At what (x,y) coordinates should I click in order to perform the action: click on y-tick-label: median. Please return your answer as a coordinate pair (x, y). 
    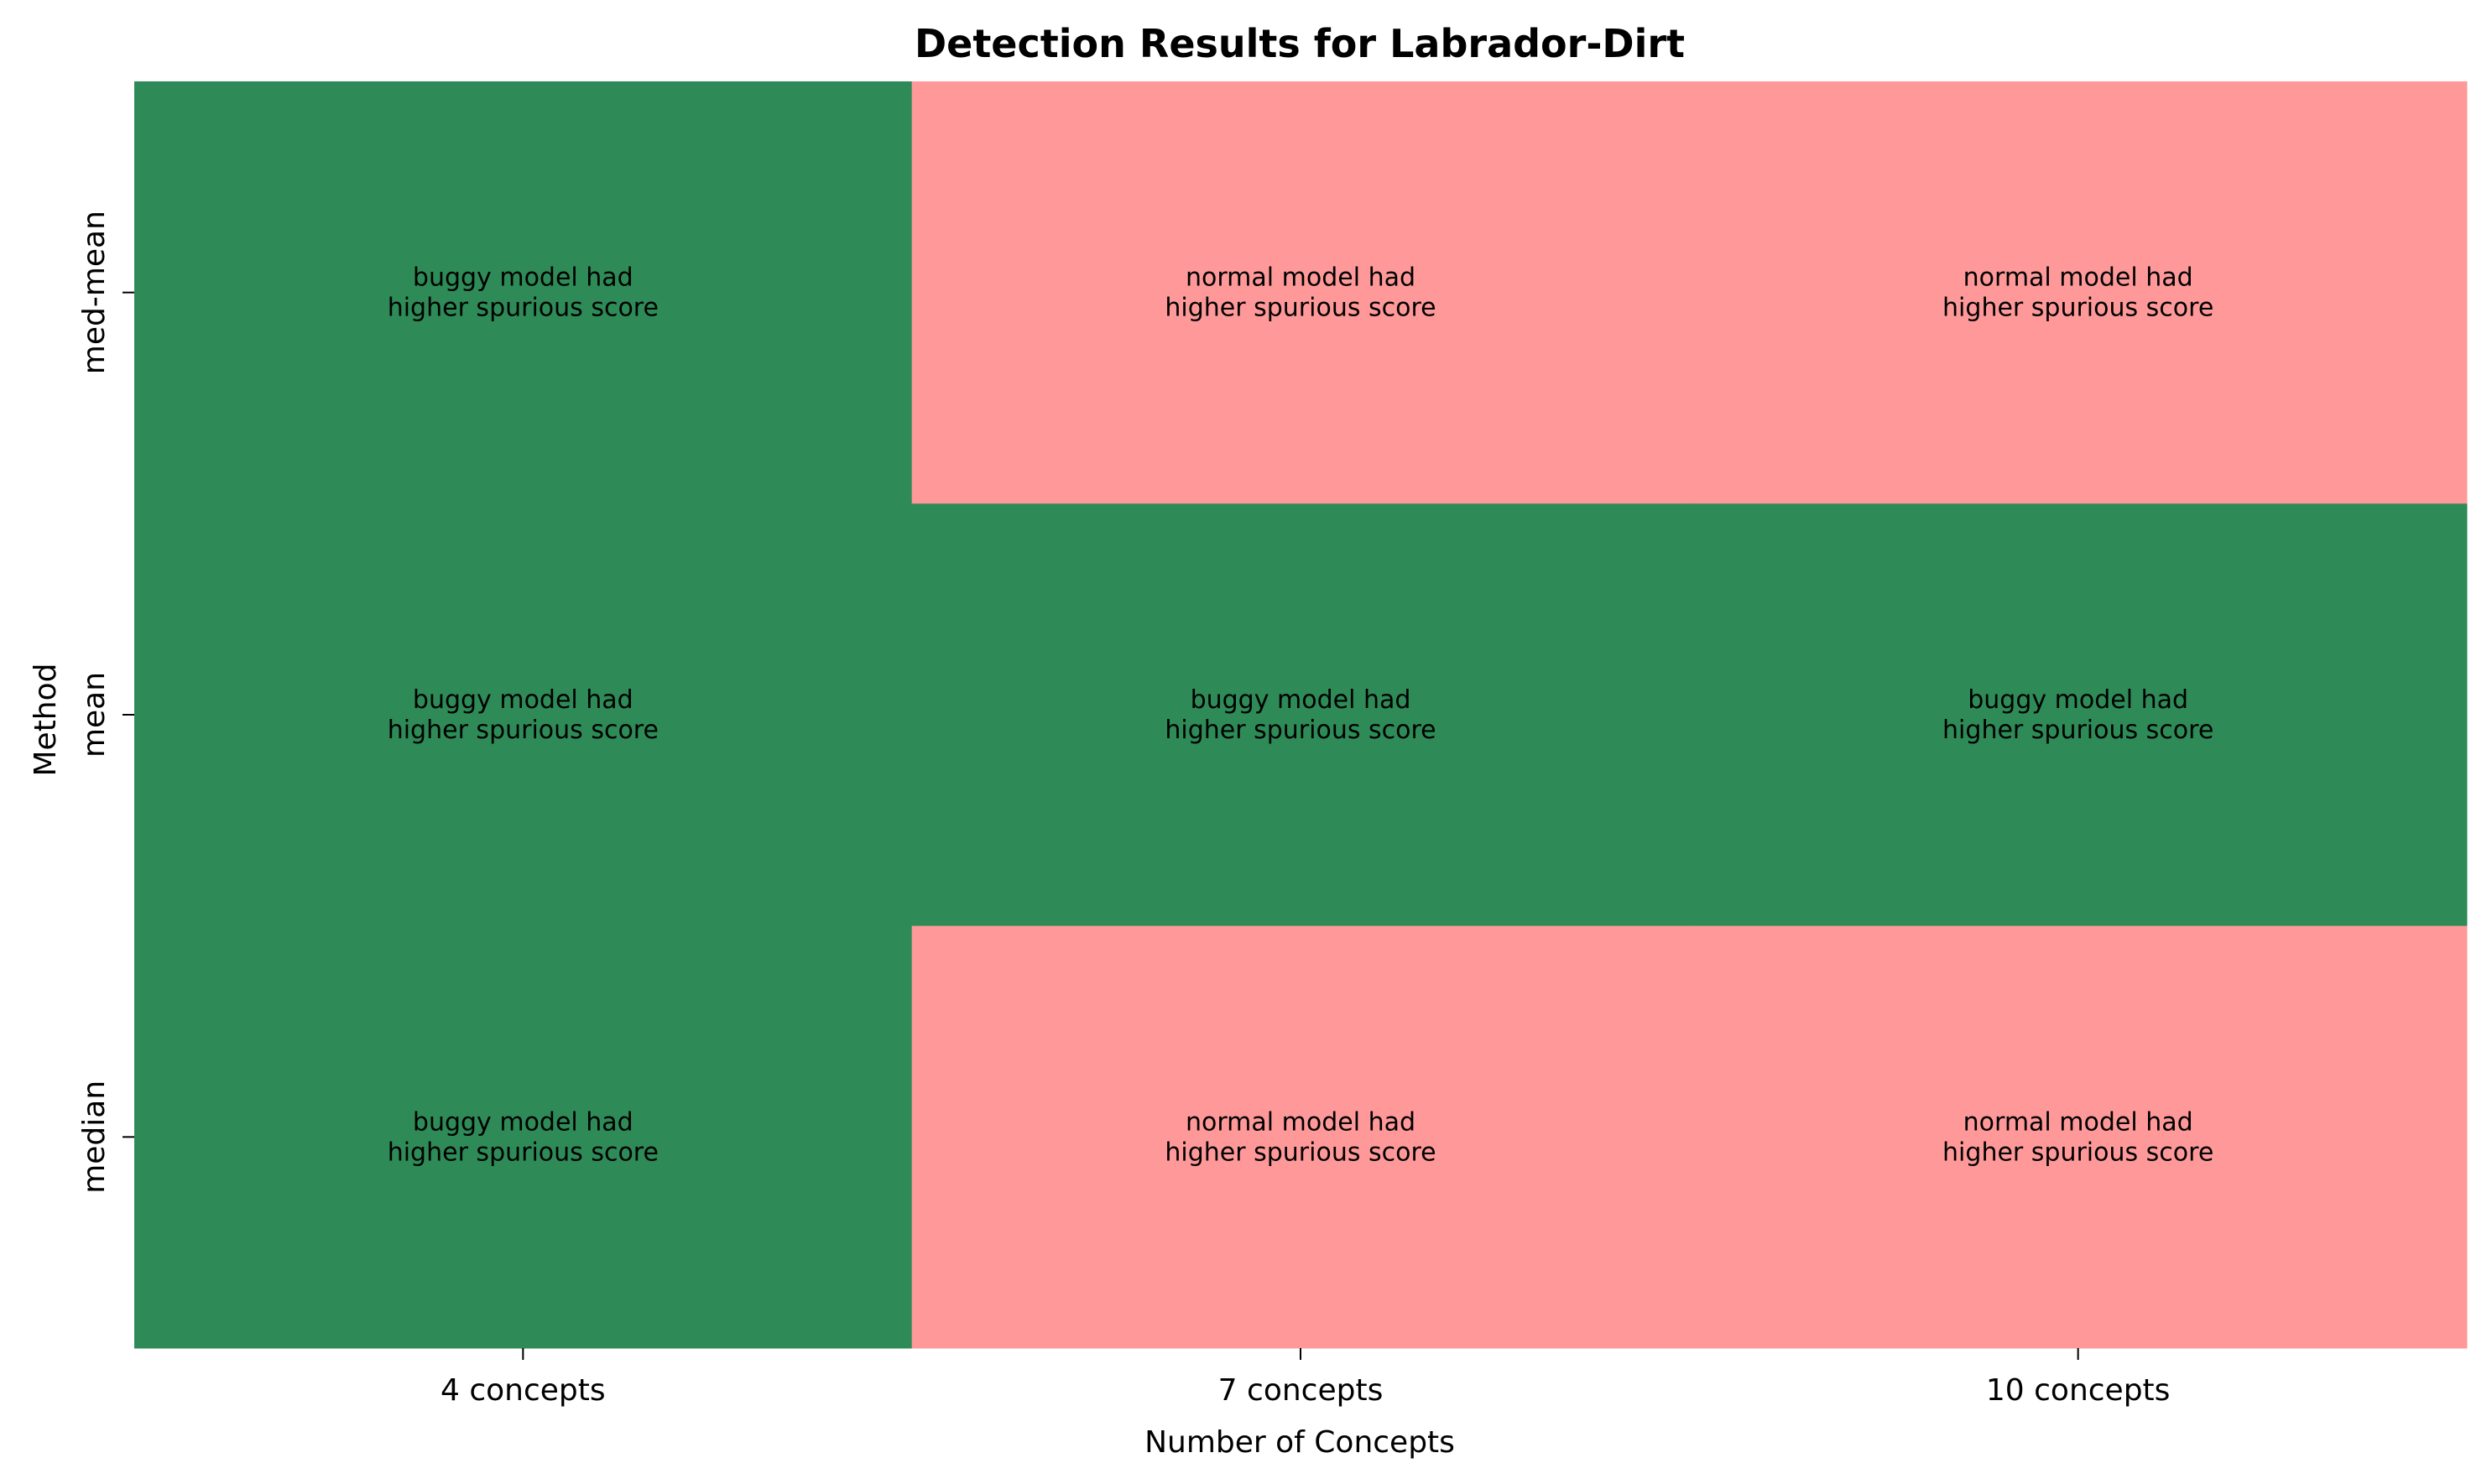
    Looking at the image, I should click on (94, 1137).